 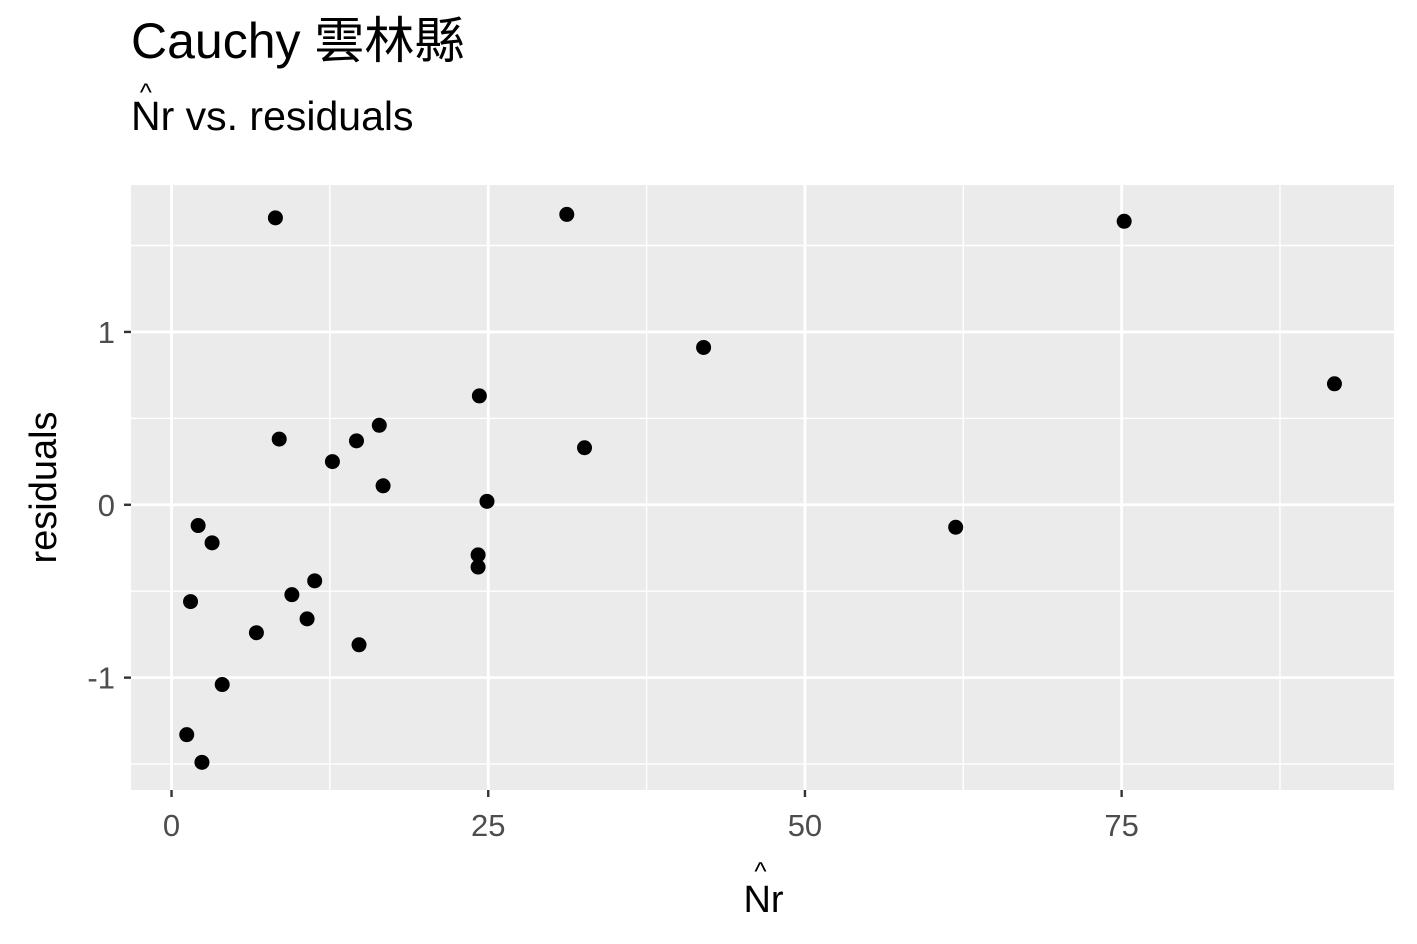 I want to click on subtitle-hat: ^, so click(x=145, y=93).